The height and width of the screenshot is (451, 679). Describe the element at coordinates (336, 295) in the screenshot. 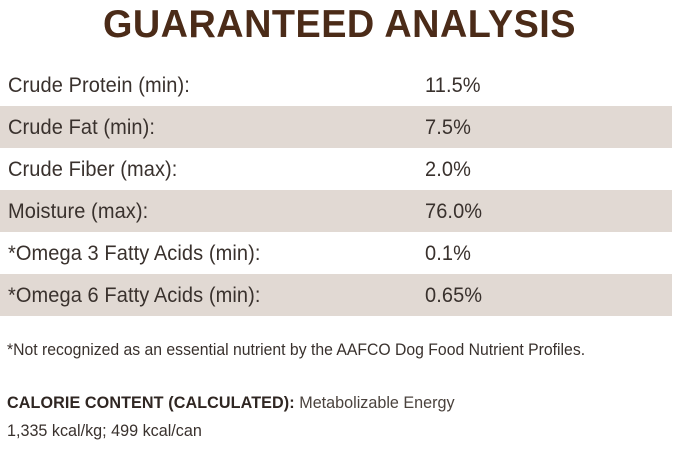

I see `table-row: *Omega 6 Fatty Acids (min): 0.65%` at that location.